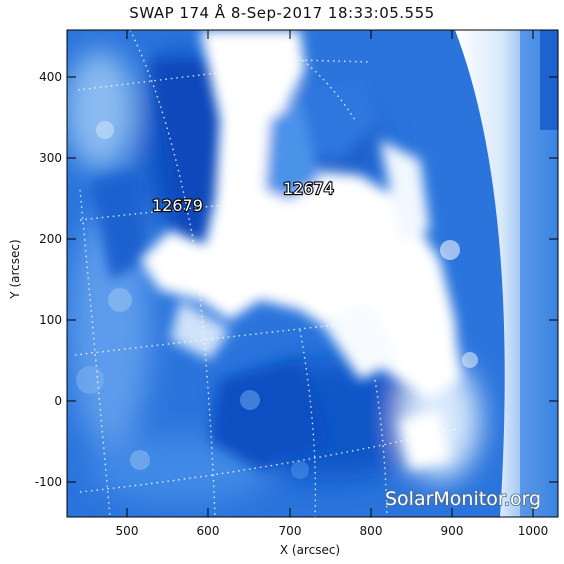 The width and height of the screenshot is (564, 564). I want to click on y-tick-label: 400, so click(50, 77).